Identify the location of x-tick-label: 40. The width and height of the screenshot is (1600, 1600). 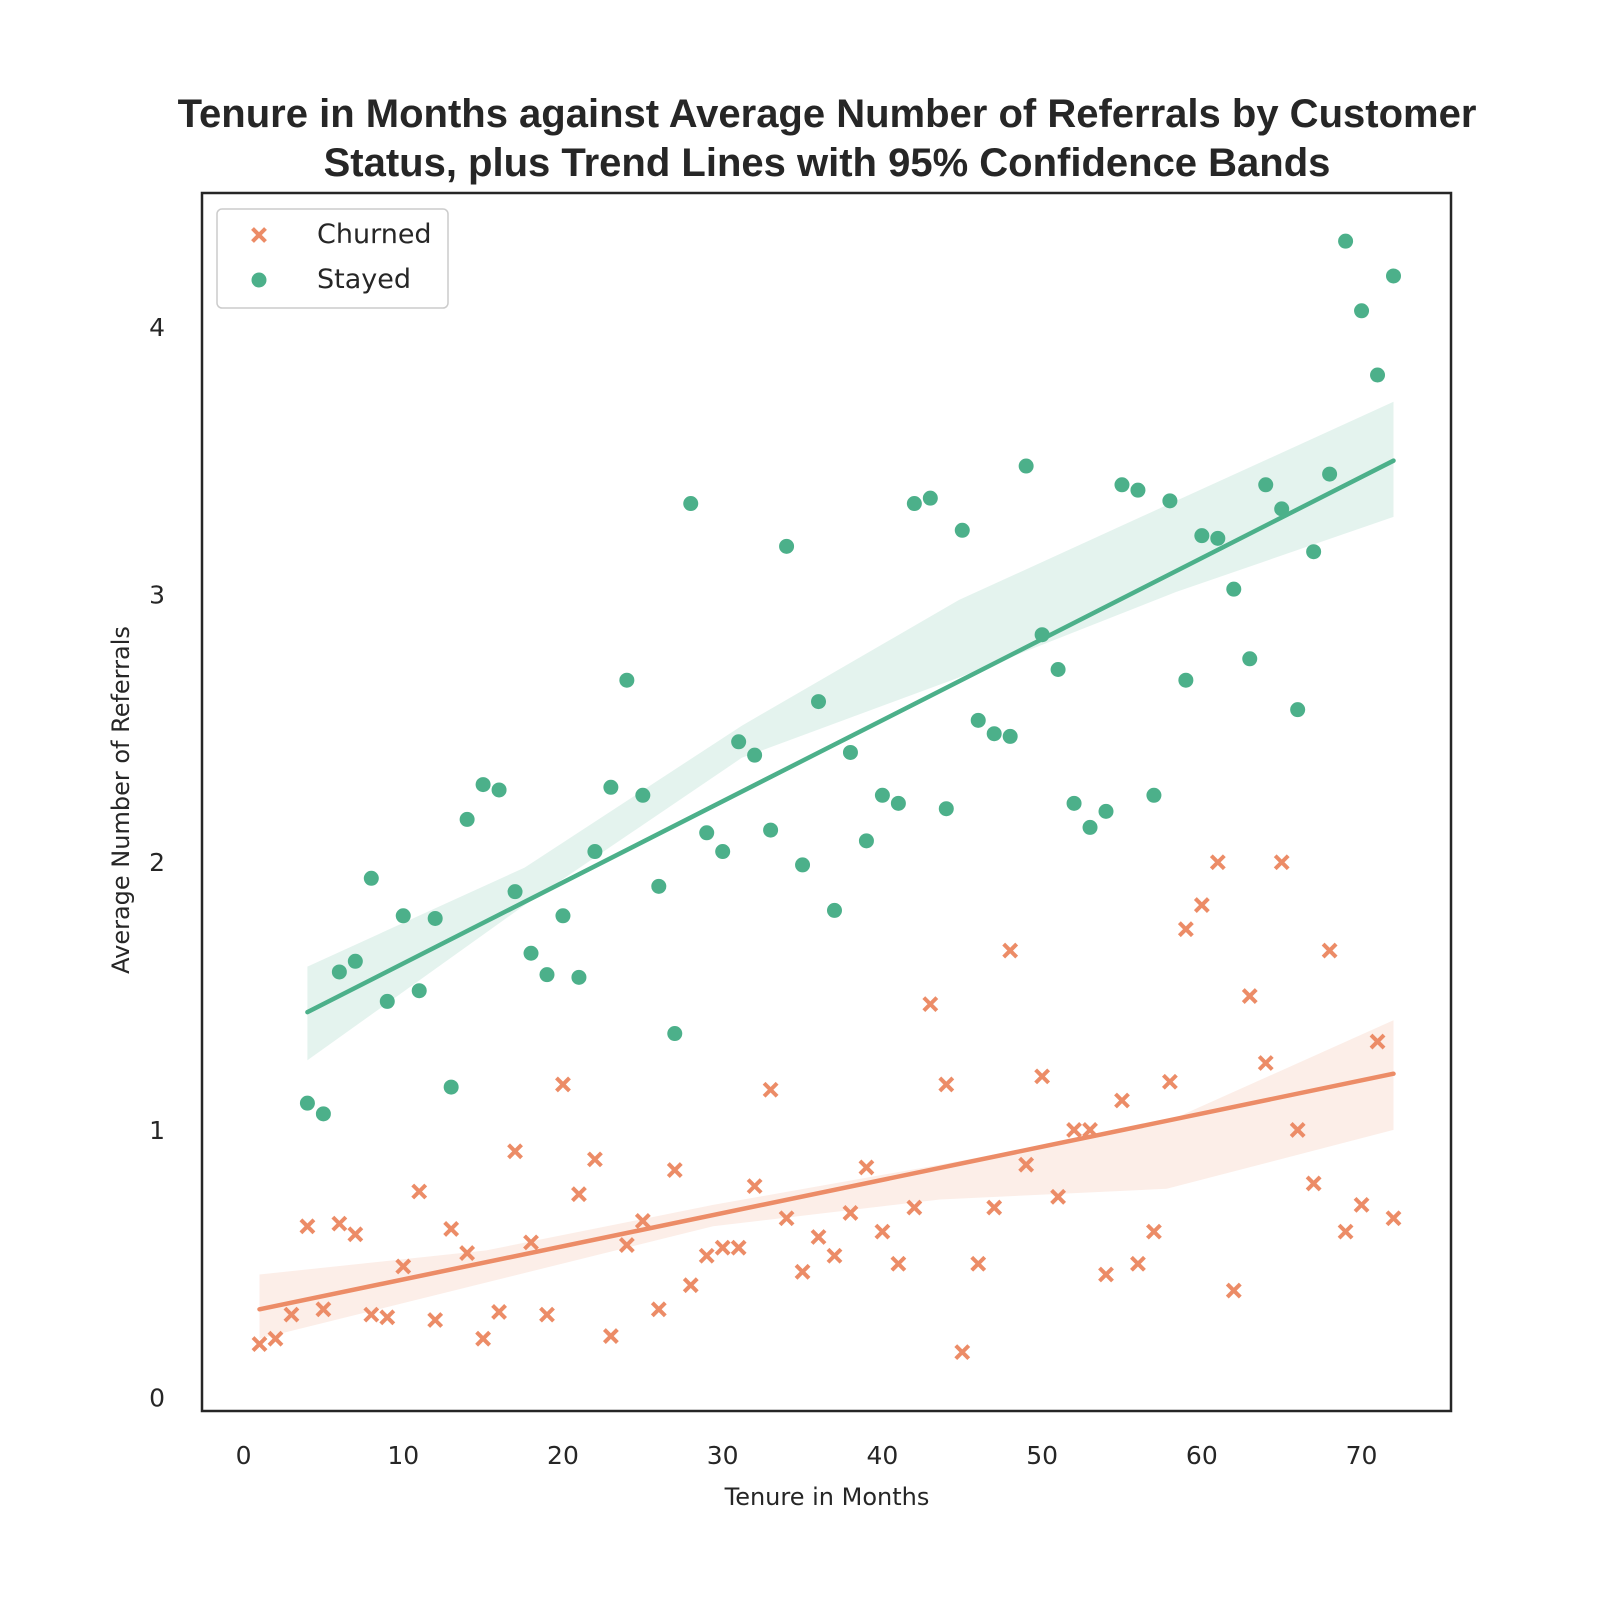
(882, 1455).